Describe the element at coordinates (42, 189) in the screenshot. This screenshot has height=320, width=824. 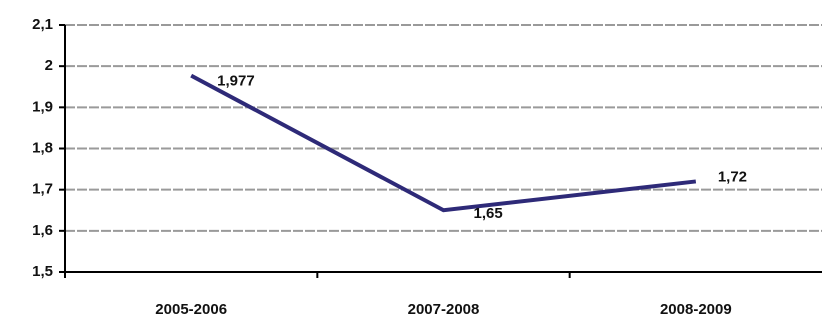
I see `y-tick-label: 1,7` at that location.